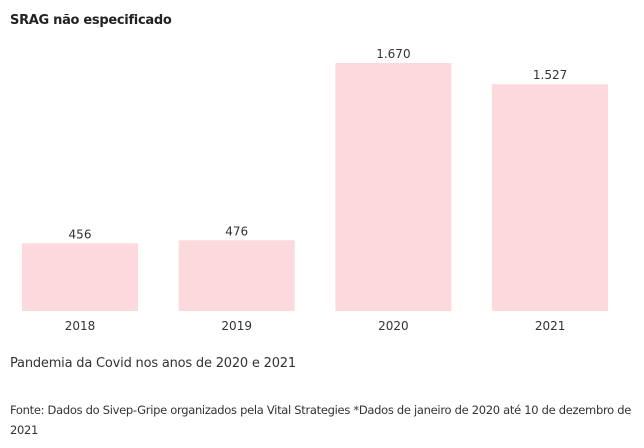 This screenshot has width=644, height=448. What do you see at coordinates (80, 234) in the screenshot?
I see `value-label-2018: 456` at bounding box center [80, 234].